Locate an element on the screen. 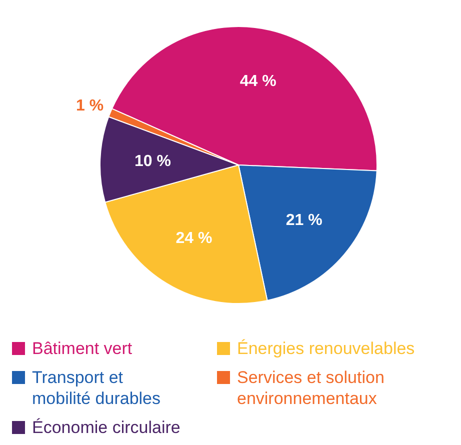 This screenshot has width=461, height=445. data-label: 24 % is located at coordinates (194, 238).